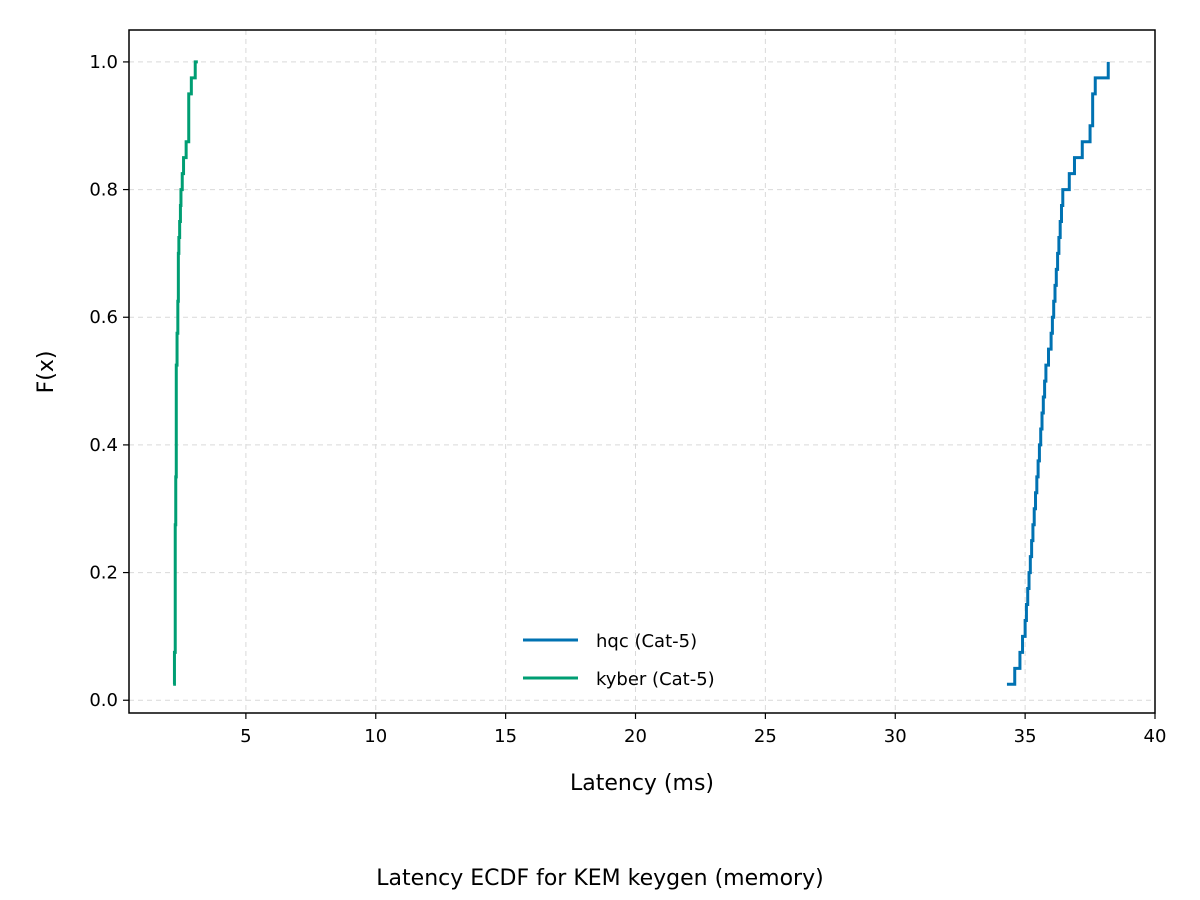 This screenshot has width=1200, height=900. Describe the element at coordinates (619, 660) in the screenshot. I see `legend: hqc (Cat-5) kyber (Cat-5)` at that location.